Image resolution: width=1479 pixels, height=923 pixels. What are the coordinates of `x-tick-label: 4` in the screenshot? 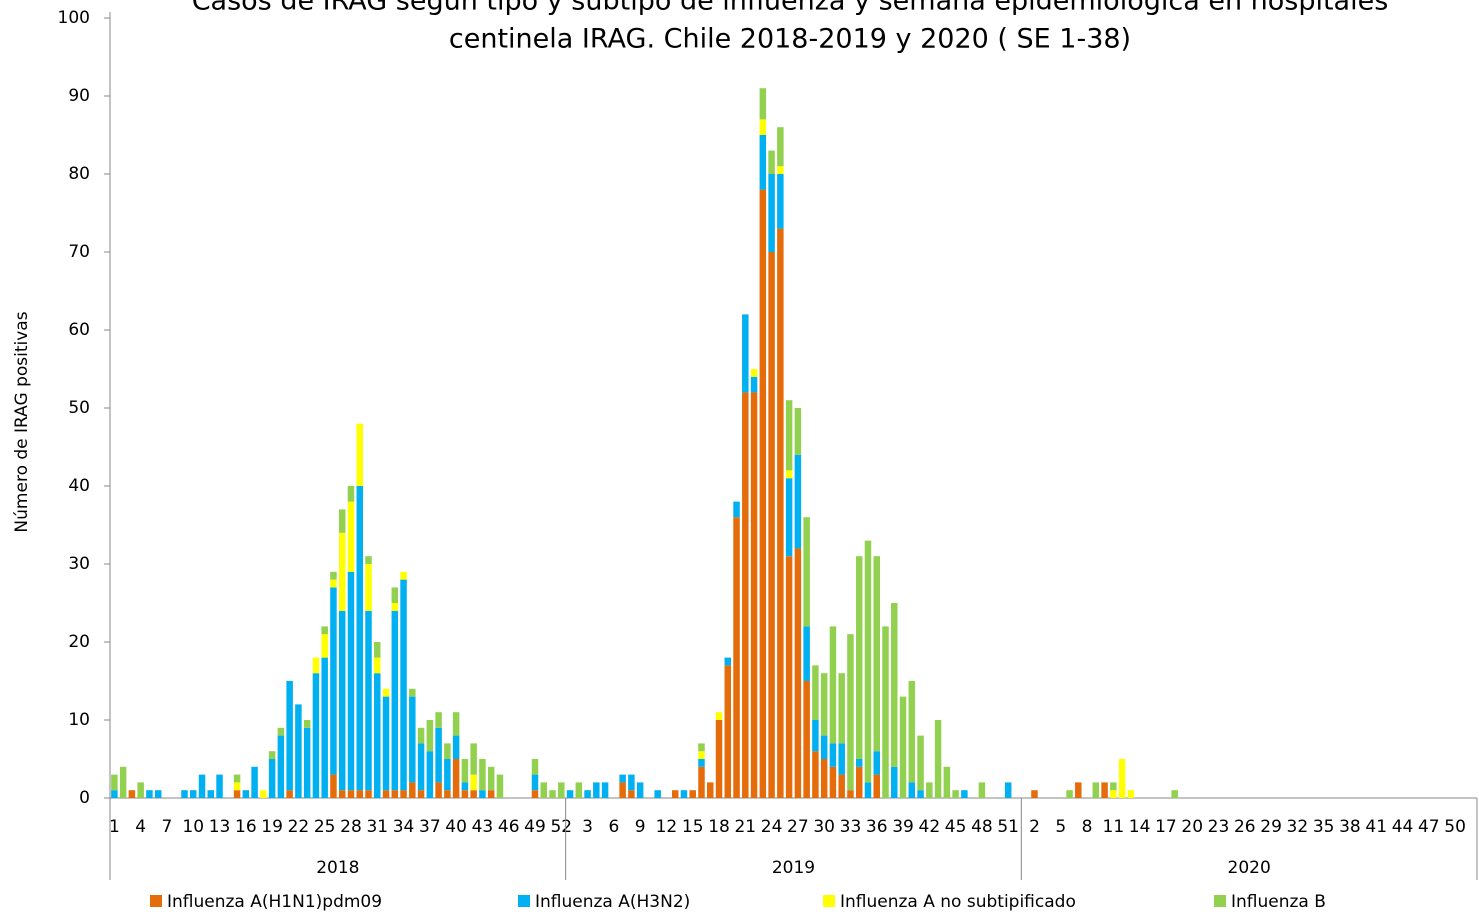 It's located at (140, 827).